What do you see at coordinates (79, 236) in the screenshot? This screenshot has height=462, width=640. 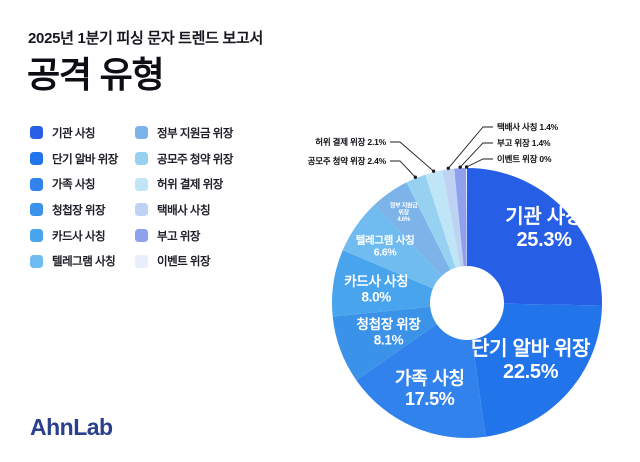 I see `legend-label: 카드사 사칭` at bounding box center [79, 236].